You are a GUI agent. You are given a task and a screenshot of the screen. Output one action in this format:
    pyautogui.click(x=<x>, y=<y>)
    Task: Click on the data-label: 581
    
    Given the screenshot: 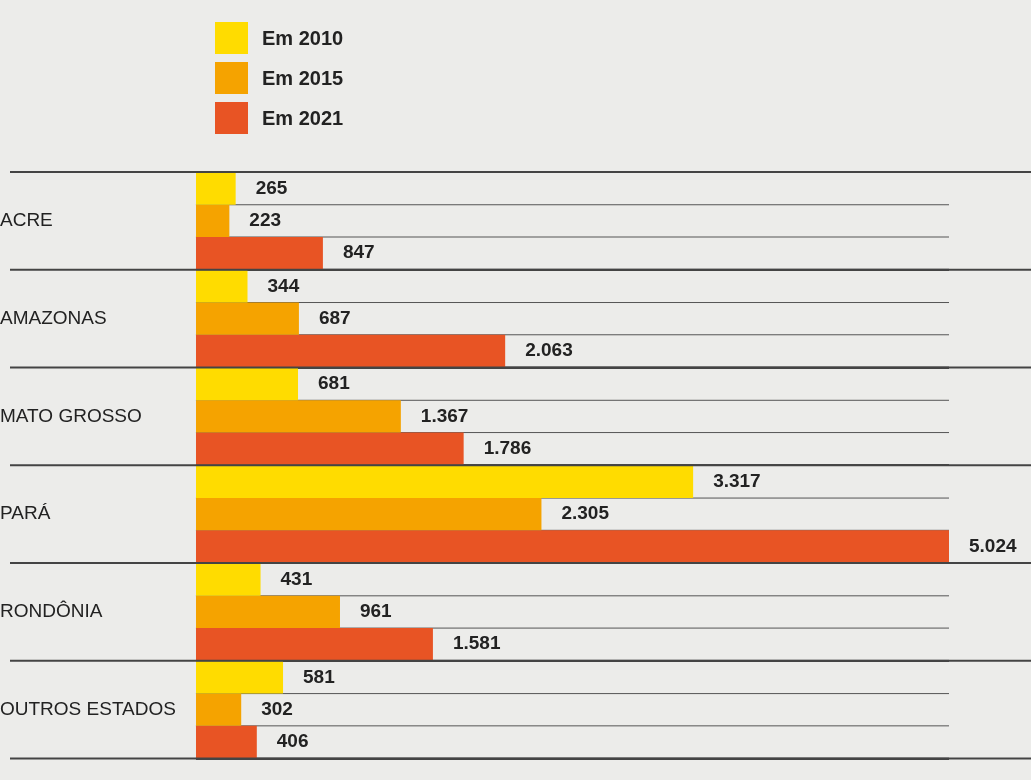 What is the action you would take?
    pyautogui.click(x=319, y=676)
    